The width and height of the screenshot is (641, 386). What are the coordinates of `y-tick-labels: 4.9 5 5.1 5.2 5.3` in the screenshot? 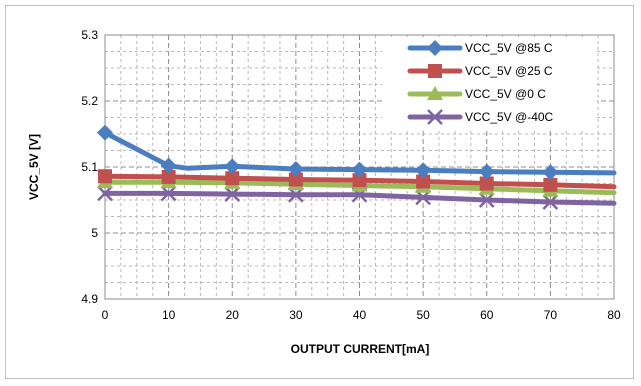 It's located at (89, 167).